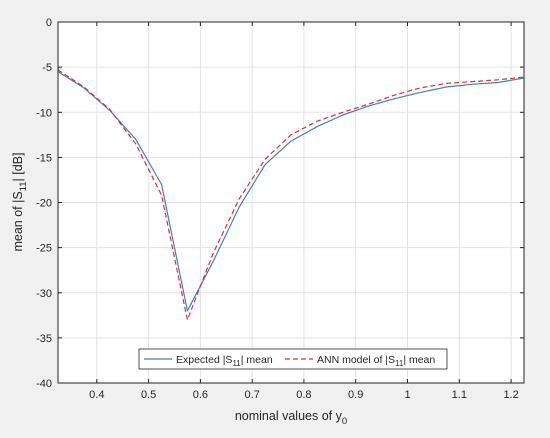 This screenshot has height=438, width=550. Describe the element at coordinates (376, 361) in the screenshot. I see `legend-label-ann: ANN model of |S11| mean` at that location.